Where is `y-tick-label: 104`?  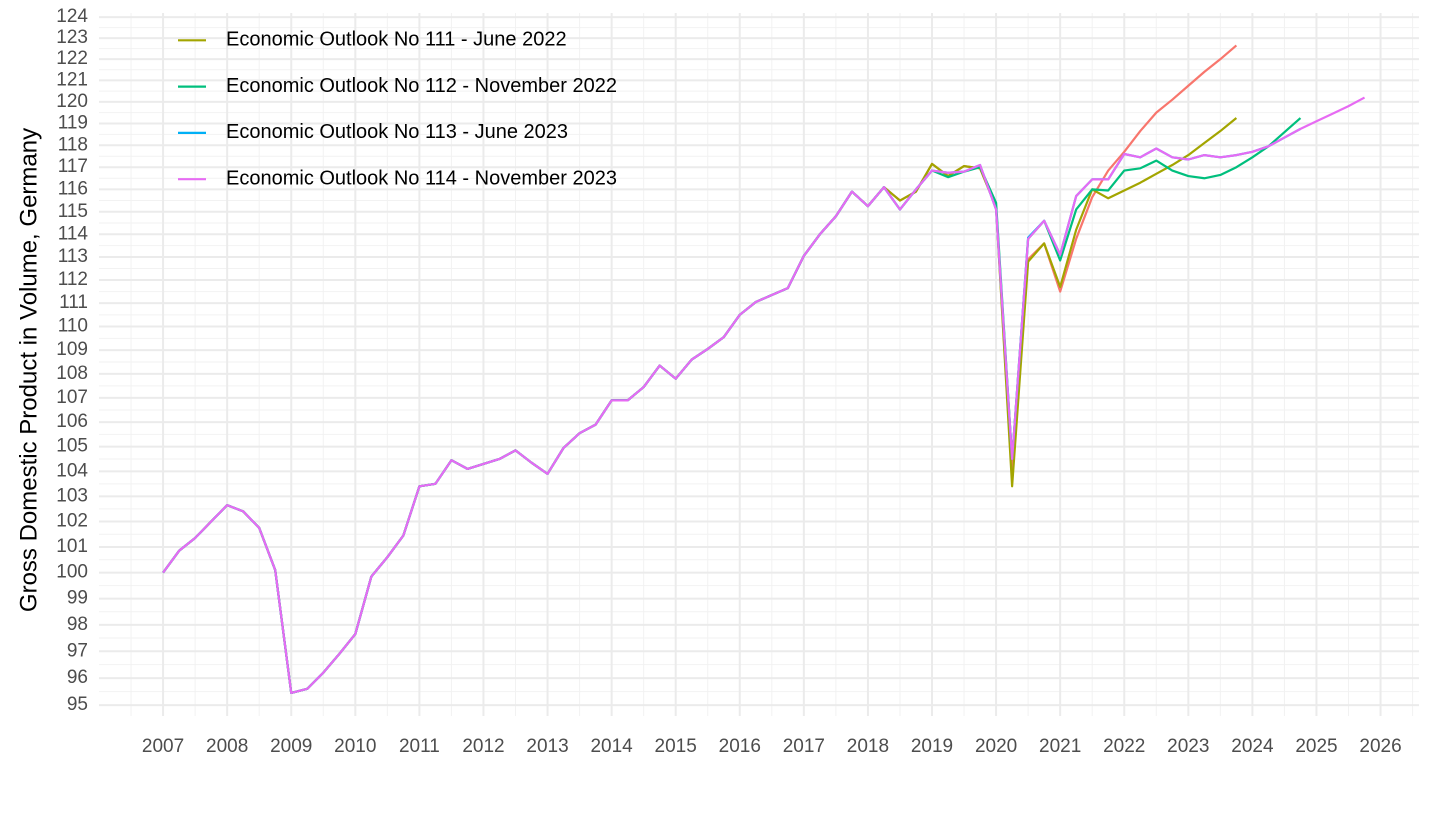
y-tick-label: 104 is located at coordinates (72, 470).